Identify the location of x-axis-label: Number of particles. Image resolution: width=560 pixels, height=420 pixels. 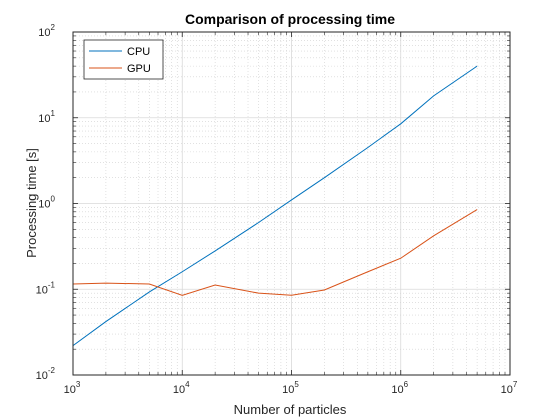
(290, 409).